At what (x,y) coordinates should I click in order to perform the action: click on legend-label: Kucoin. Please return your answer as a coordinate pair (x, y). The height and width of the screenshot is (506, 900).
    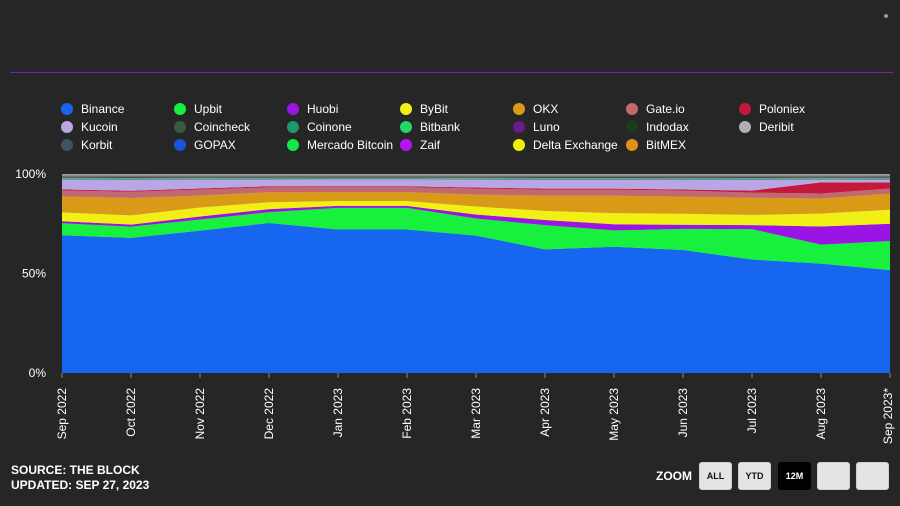
    Looking at the image, I should click on (99, 126).